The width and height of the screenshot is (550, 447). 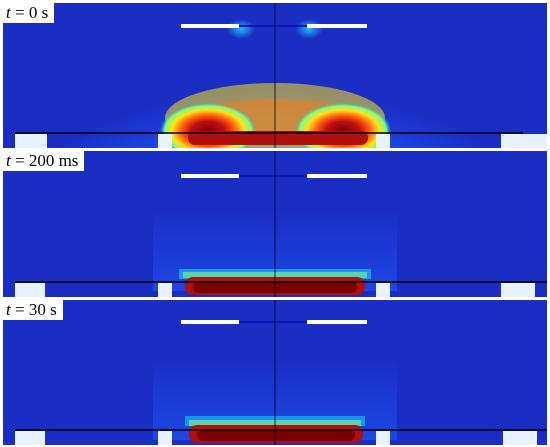 I want to click on bottom-channel, so click(x=278, y=138).